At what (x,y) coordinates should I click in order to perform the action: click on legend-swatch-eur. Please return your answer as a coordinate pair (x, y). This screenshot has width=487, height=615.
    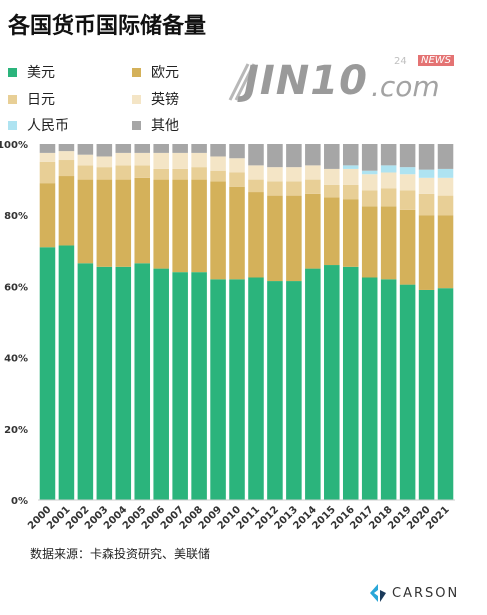
    Looking at the image, I should click on (136, 72).